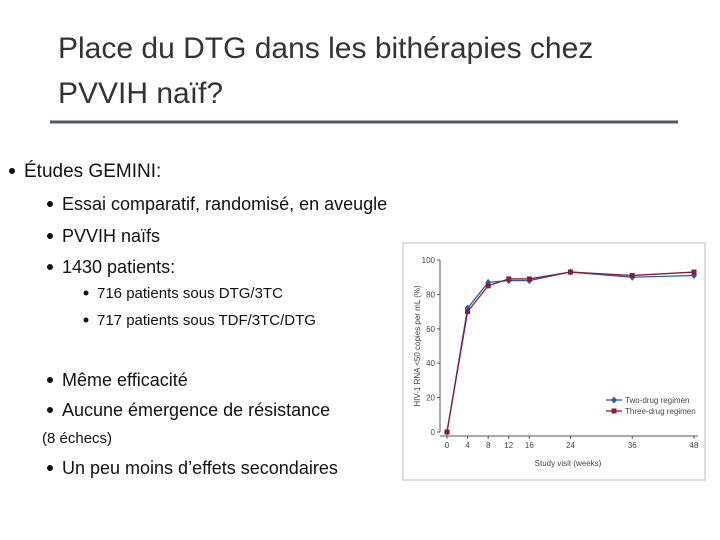  Describe the element at coordinates (77, 438) in the screenshot. I see `note-text: (8 échecs)` at that location.